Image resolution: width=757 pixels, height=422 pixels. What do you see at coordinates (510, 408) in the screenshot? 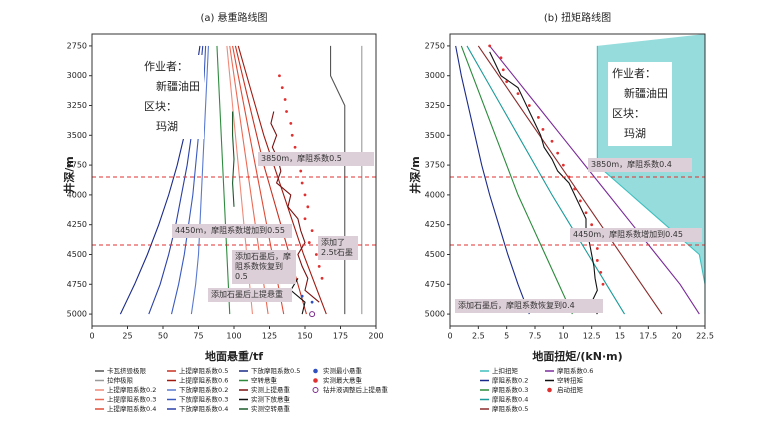
I see `legend-label: 摩阻系数0.5` at bounding box center [510, 408].